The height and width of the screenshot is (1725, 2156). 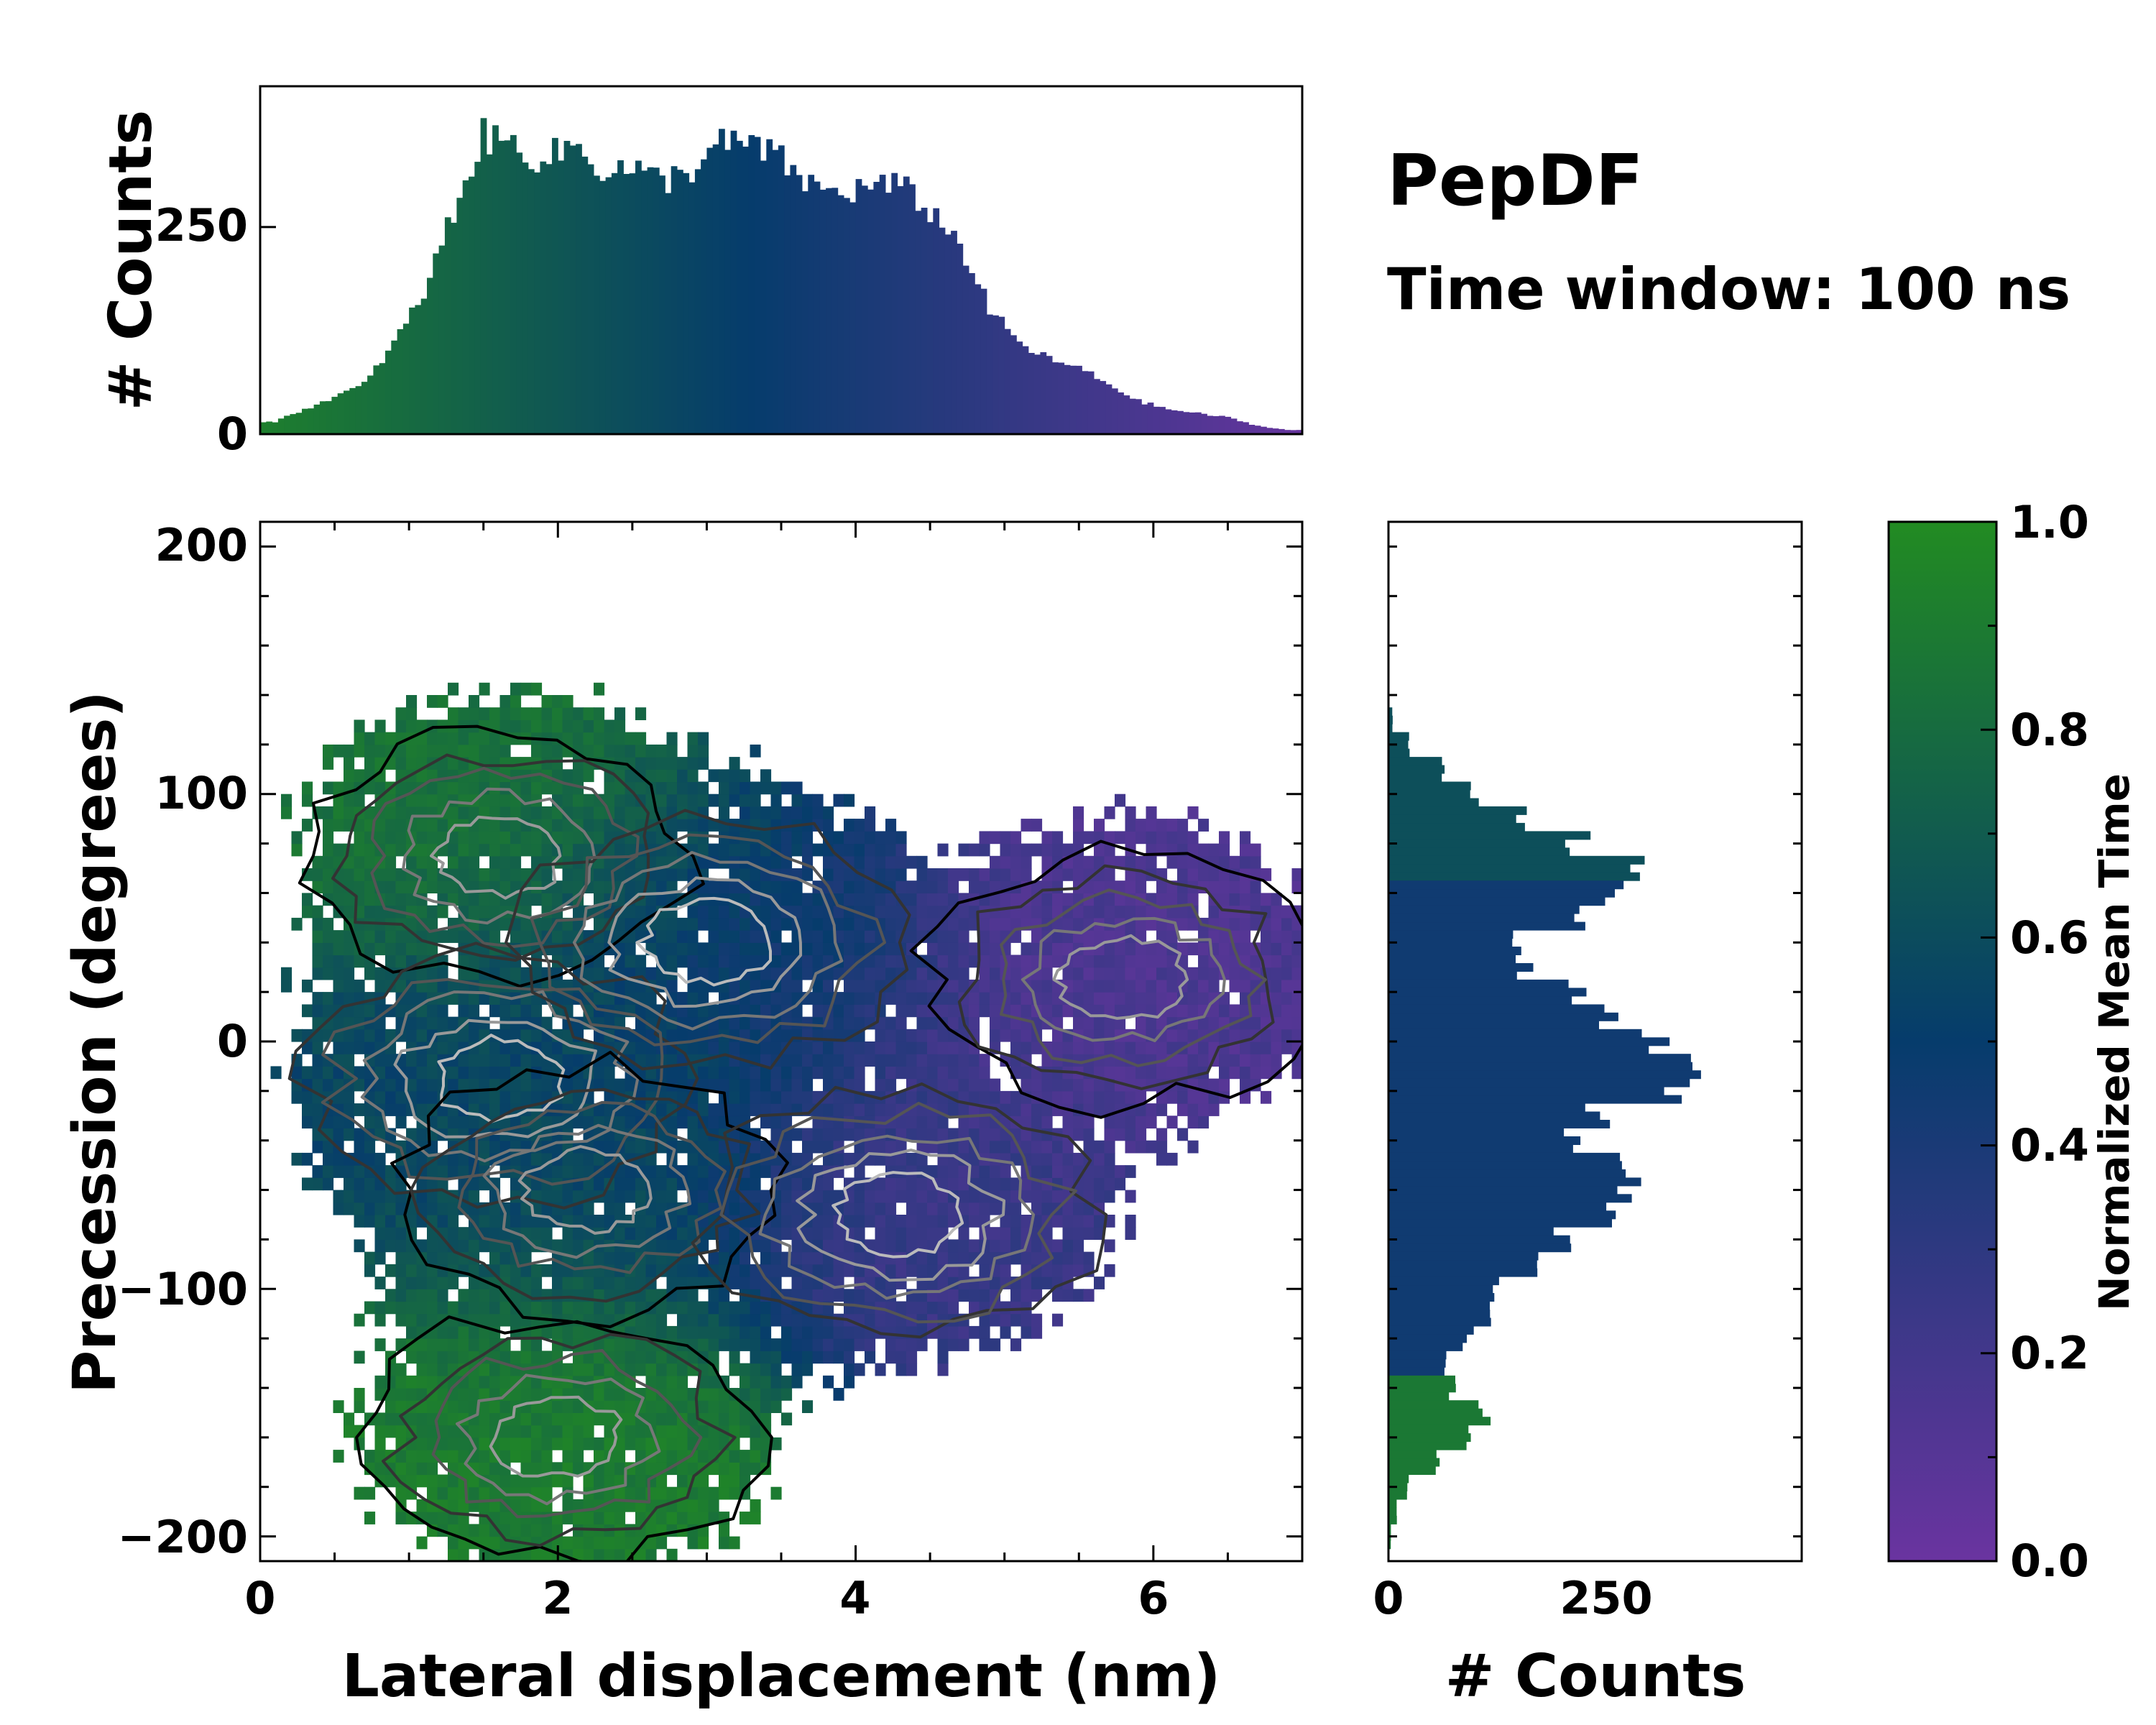 What do you see at coordinates (95, 1042) in the screenshot?
I see `heatmap-ylabel: Precession (degrees)` at bounding box center [95, 1042].